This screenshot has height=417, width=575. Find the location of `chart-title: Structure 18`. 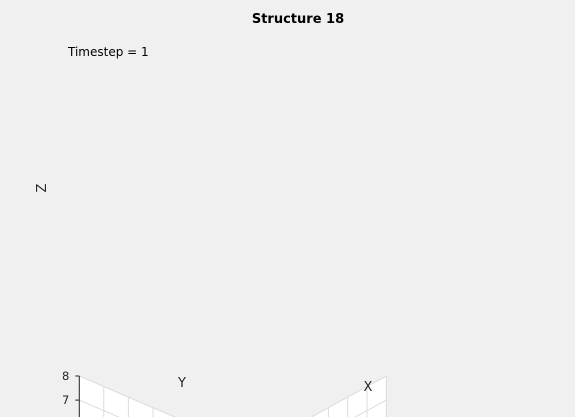

chart-title: Structure 18 is located at coordinates (298, 19).